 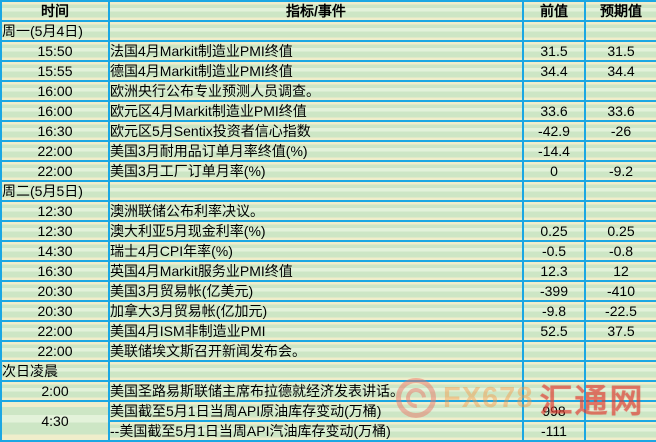 What do you see at coordinates (620, 311) in the screenshot?
I see `expected-value-cell: -22.5` at bounding box center [620, 311].